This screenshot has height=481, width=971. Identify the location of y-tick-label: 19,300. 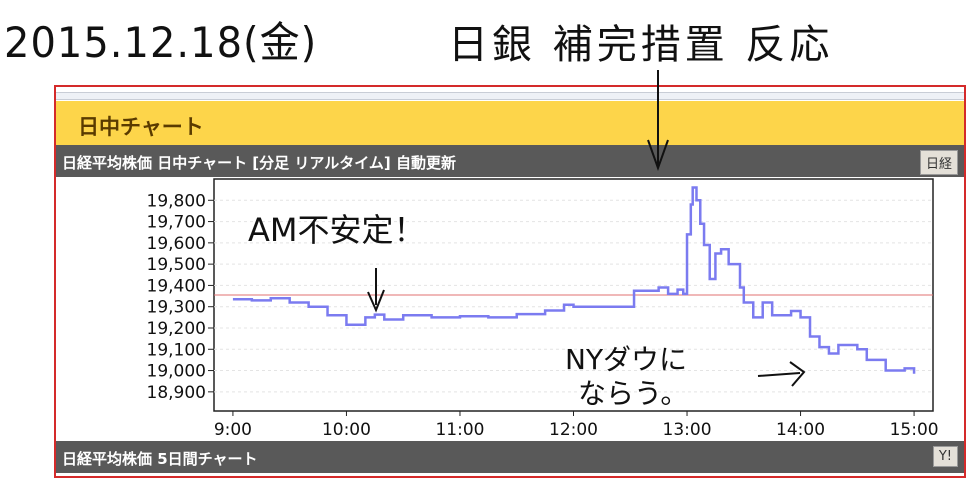
(176, 308).